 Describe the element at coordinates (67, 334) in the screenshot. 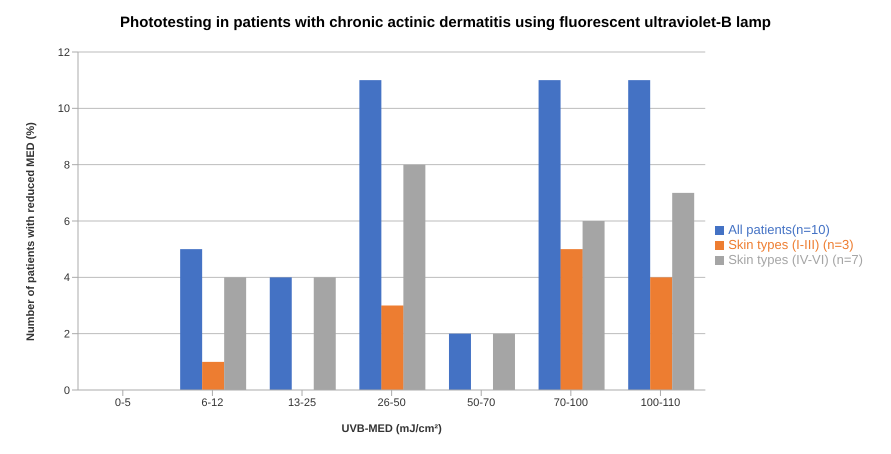

I see `y-tick-label: 2` at that location.